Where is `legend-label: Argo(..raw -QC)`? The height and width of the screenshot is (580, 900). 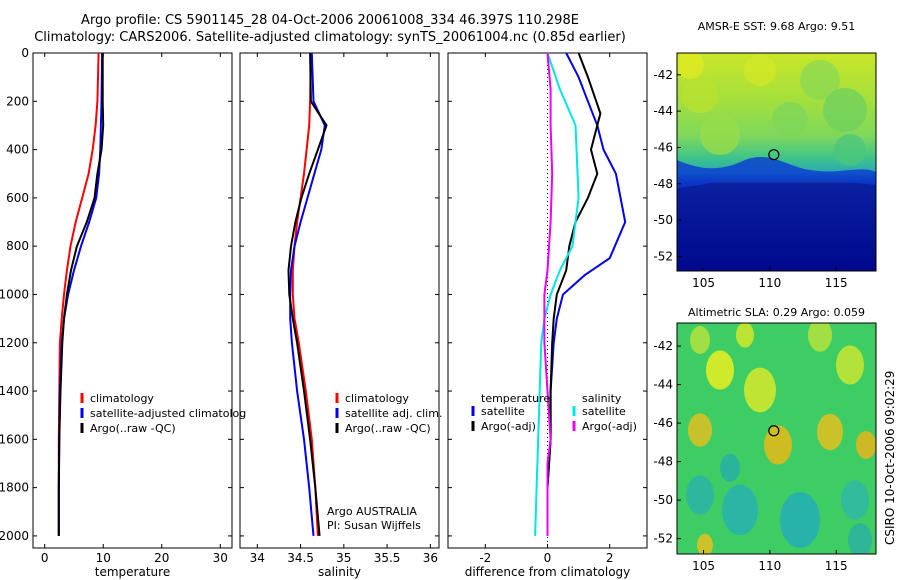 legend-label: Argo(..raw -QC) is located at coordinates (133, 428).